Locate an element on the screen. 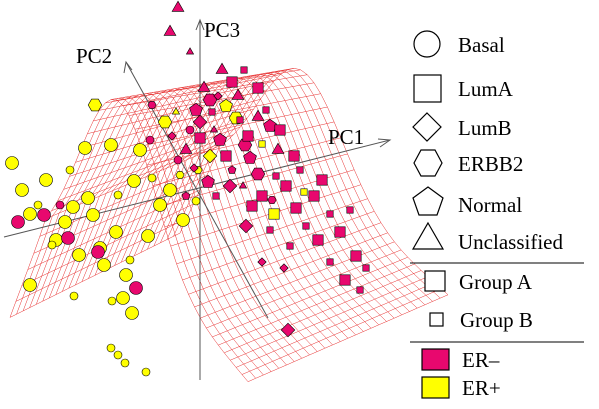 This screenshot has width=599, height=409. legend-shape-lumb: LumB is located at coordinates (462, 127).